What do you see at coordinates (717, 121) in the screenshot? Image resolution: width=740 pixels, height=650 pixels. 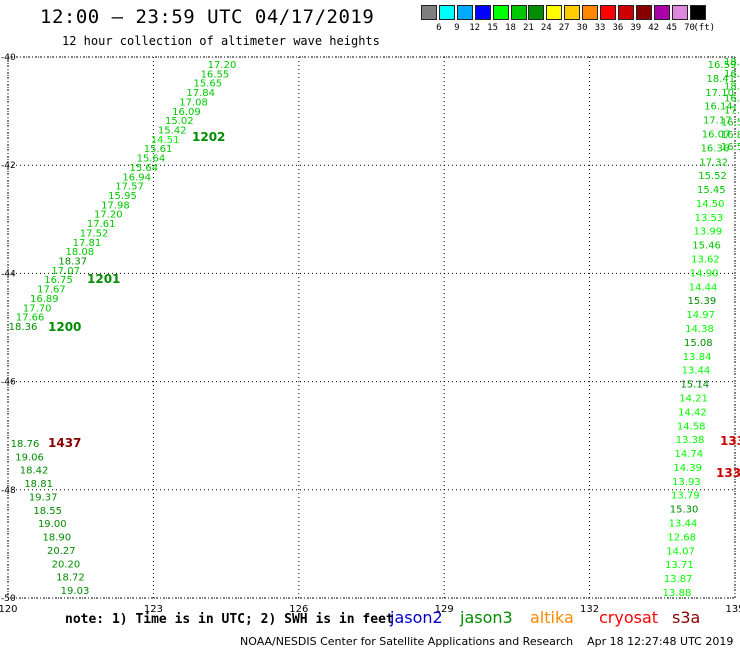 I see `wave-height-value: 17.17` at bounding box center [717, 121].